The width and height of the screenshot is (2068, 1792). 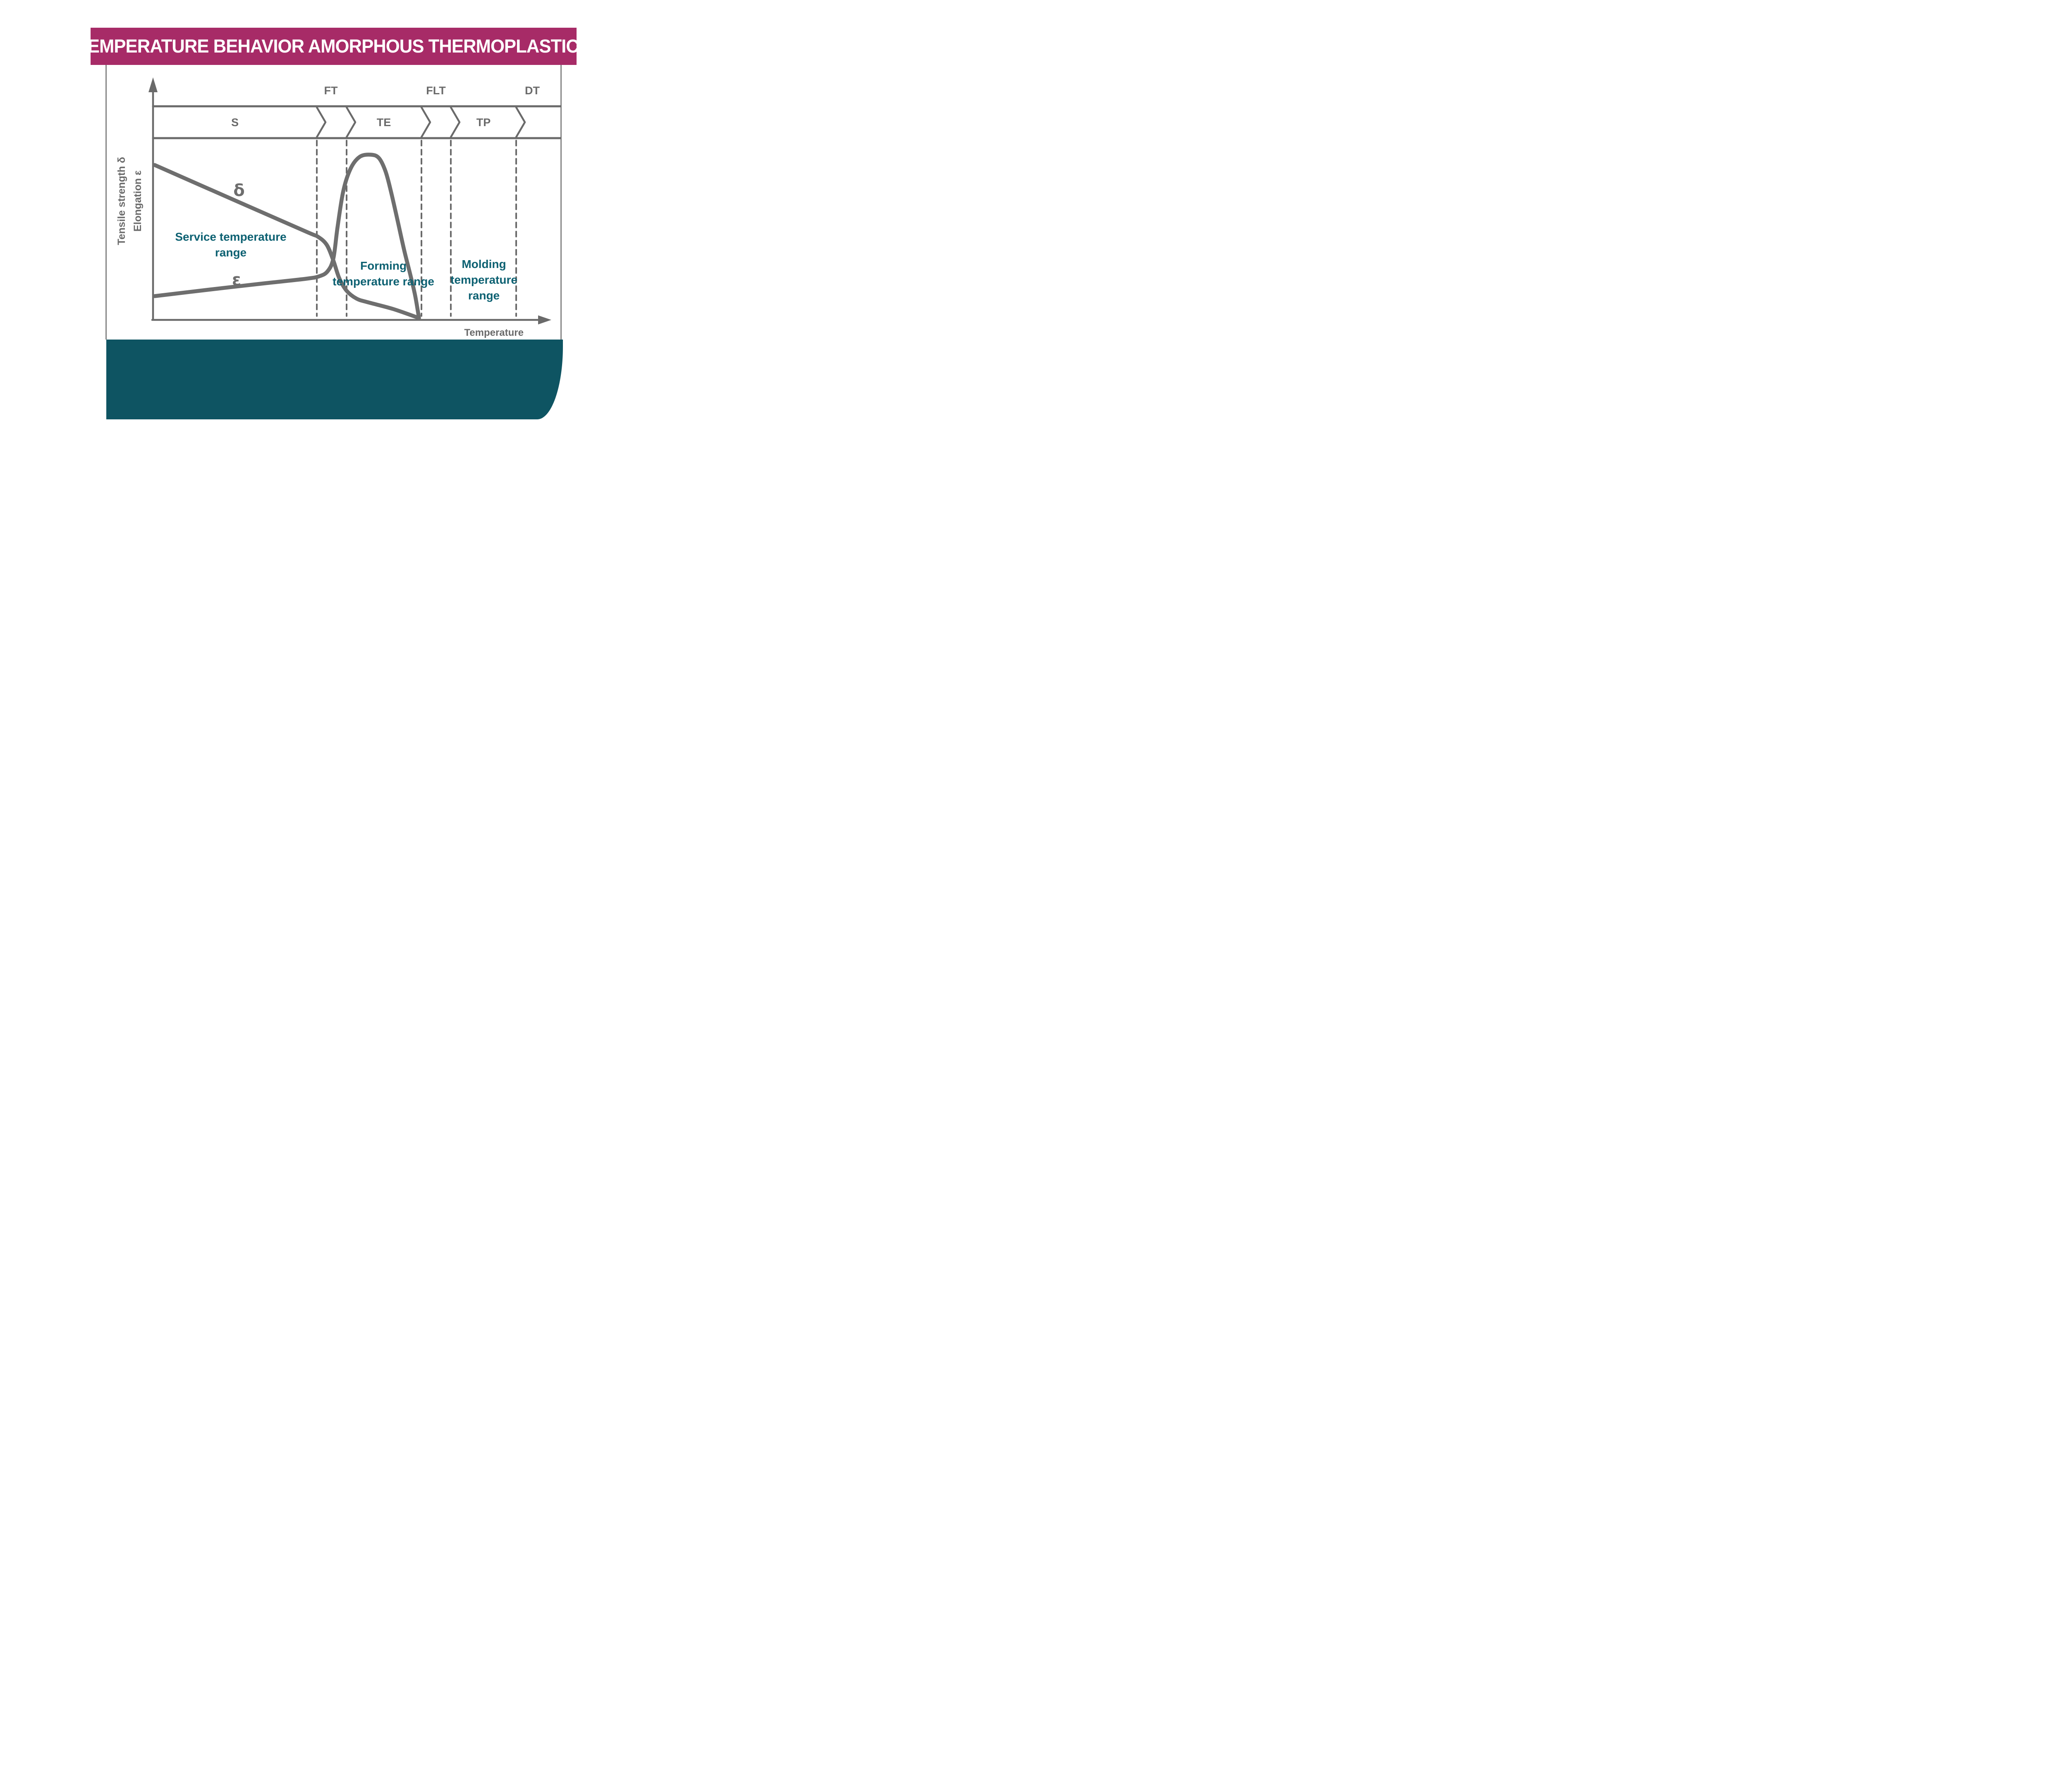 What do you see at coordinates (237, 279) in the screenshot?
I see `epsilon-curve-label: ε` at bounding box center [237, 279].